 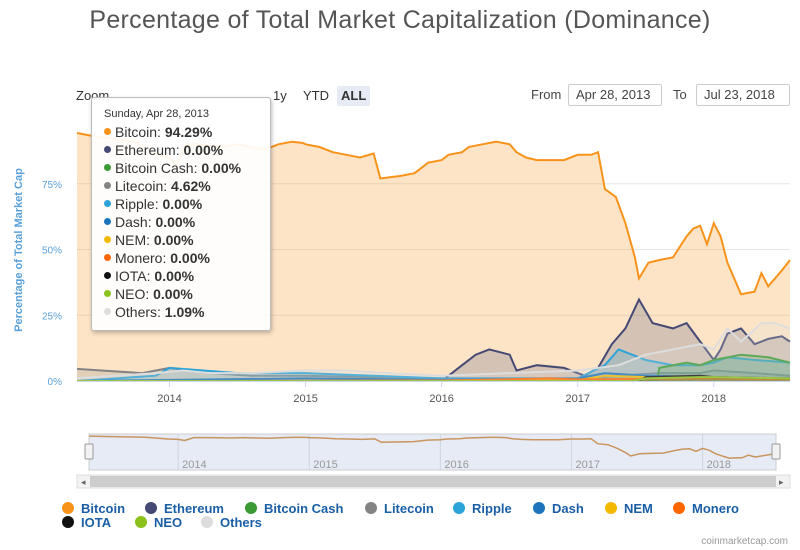 I want to click on legend-item-bitcoin: Bitcoin, so click(x=93, y=508).